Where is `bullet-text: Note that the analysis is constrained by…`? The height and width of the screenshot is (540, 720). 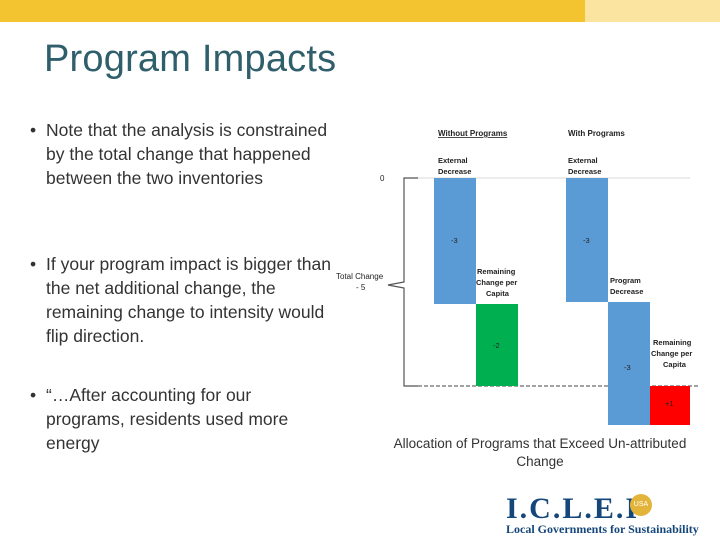 bullet-text: Note that the analysis is constrained by… is located at coordinates (187, 154).